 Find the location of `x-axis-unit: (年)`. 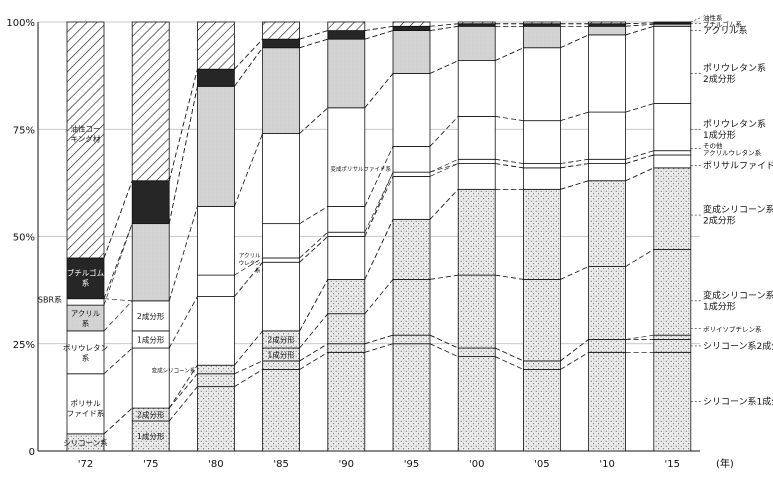

x-axis-unit: (年) is located at coordinates (725, 463).